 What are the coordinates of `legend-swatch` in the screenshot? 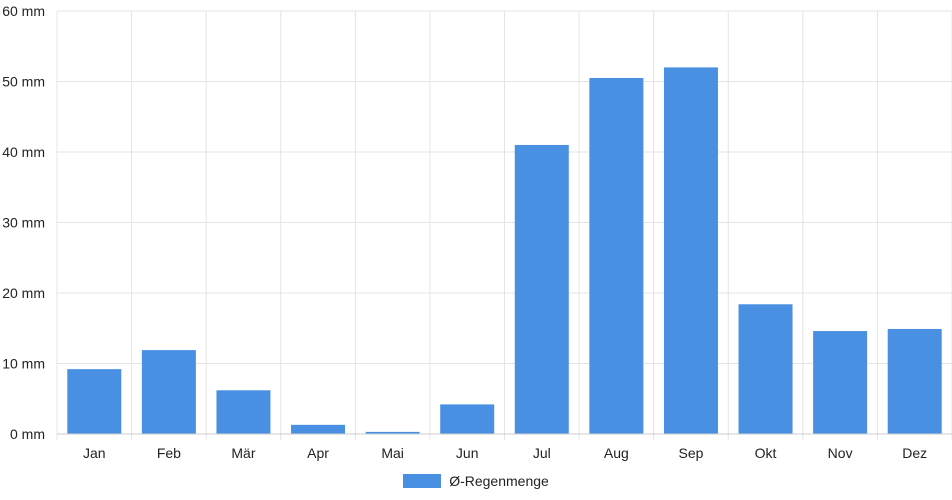 It's located at (422, 481).